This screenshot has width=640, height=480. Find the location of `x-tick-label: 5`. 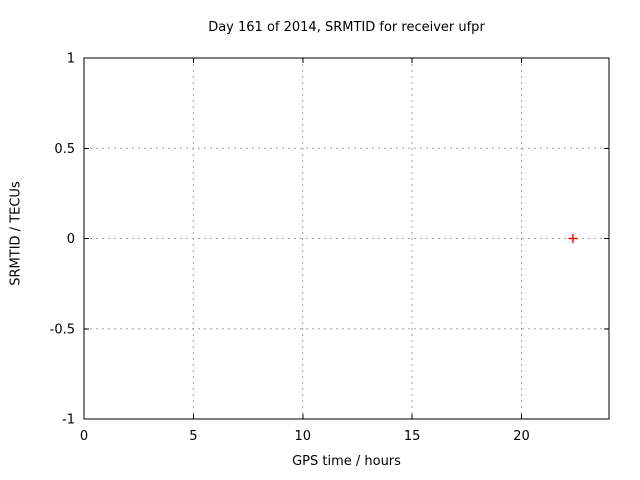

x-tick-label: 5 is located at coordinates (193, 436).